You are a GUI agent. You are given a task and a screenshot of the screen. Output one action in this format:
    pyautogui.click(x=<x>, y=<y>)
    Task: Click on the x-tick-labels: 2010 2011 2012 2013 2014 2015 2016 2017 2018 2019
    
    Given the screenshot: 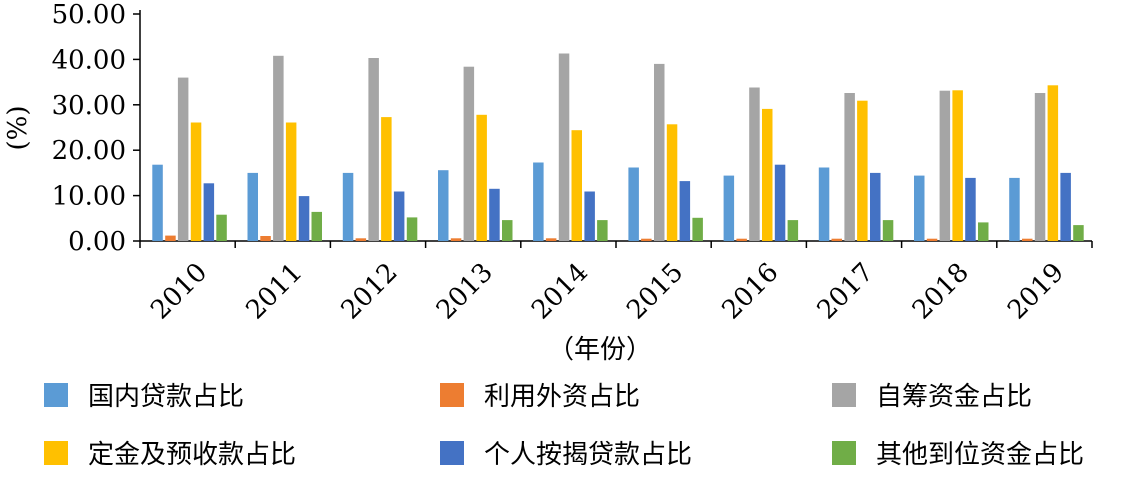 What is the action you would take?
    pyautogui.click(x=607, y=291)
    